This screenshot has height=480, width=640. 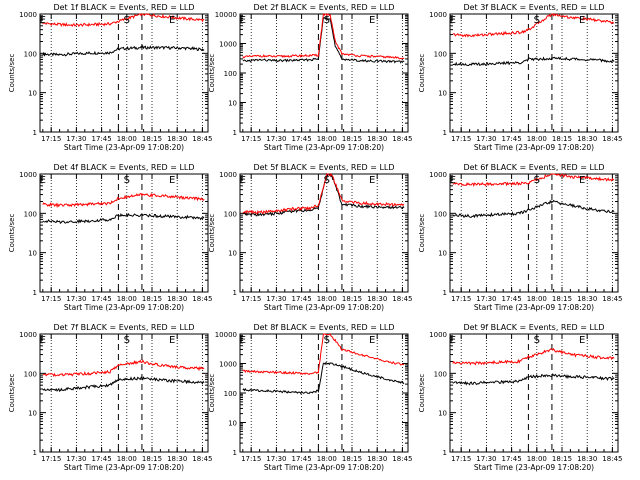 I want to click on plot-frame, so click(x=124, y=393).